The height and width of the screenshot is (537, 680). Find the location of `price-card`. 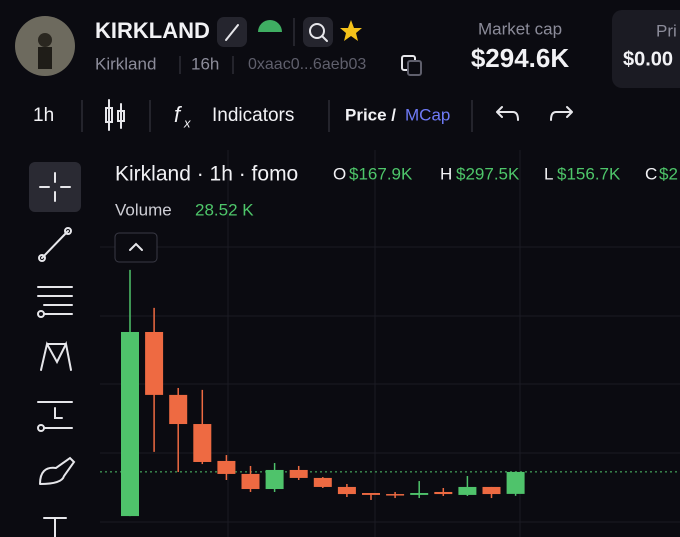

price-card is located at coordinates (646, 49).